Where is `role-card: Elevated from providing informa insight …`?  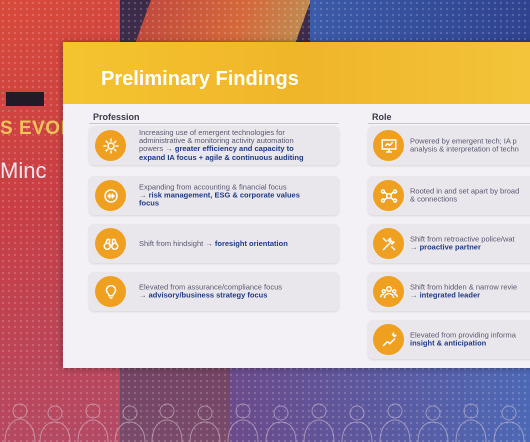
role-card: Elevated from providing informa insight … is located at coordinates (449, 339).